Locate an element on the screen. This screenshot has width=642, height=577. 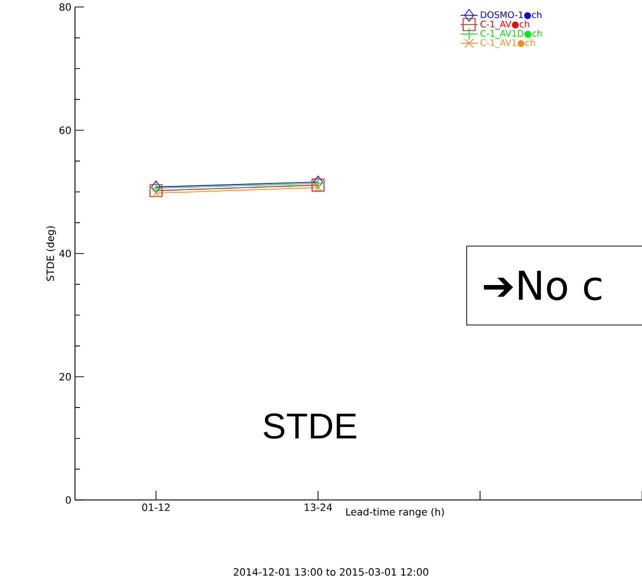
y-tick-label: 40 is located at coordinates (65, 254).